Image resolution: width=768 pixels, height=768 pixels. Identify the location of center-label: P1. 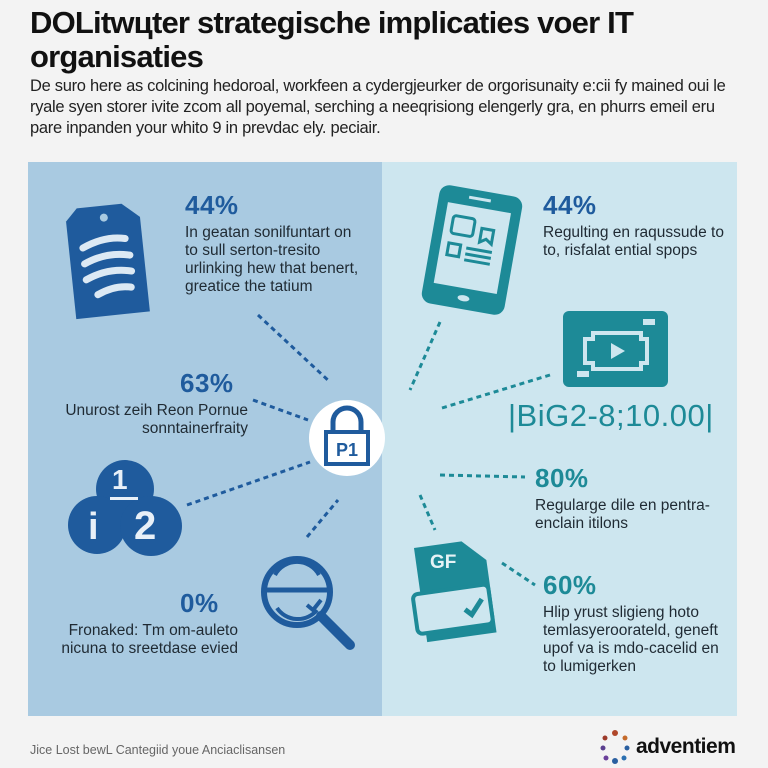
(347, 450).